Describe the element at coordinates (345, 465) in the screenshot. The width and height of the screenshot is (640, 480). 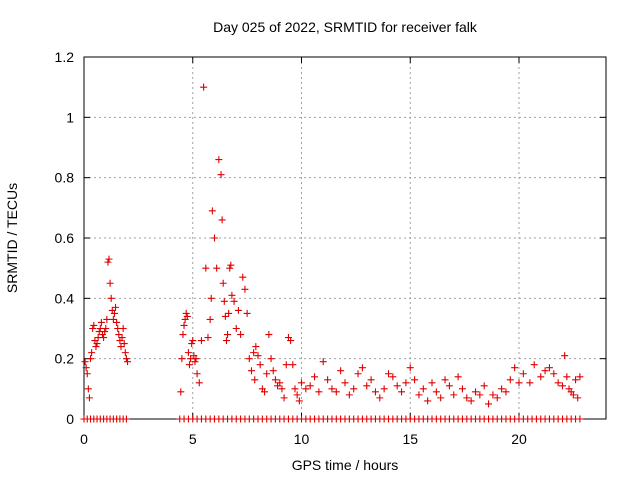
I see `x-axis-label: GPS time / hours` at that location.